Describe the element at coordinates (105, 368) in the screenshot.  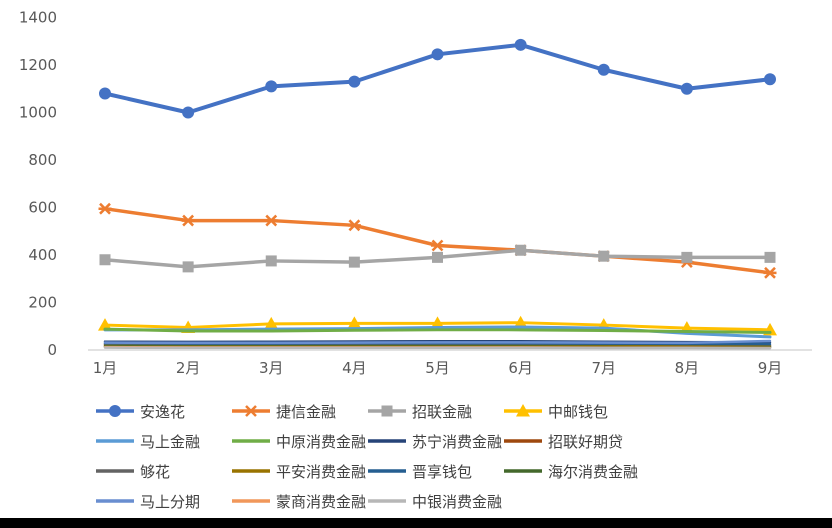
I see `x-axis-tick-label: 1月` at that location.